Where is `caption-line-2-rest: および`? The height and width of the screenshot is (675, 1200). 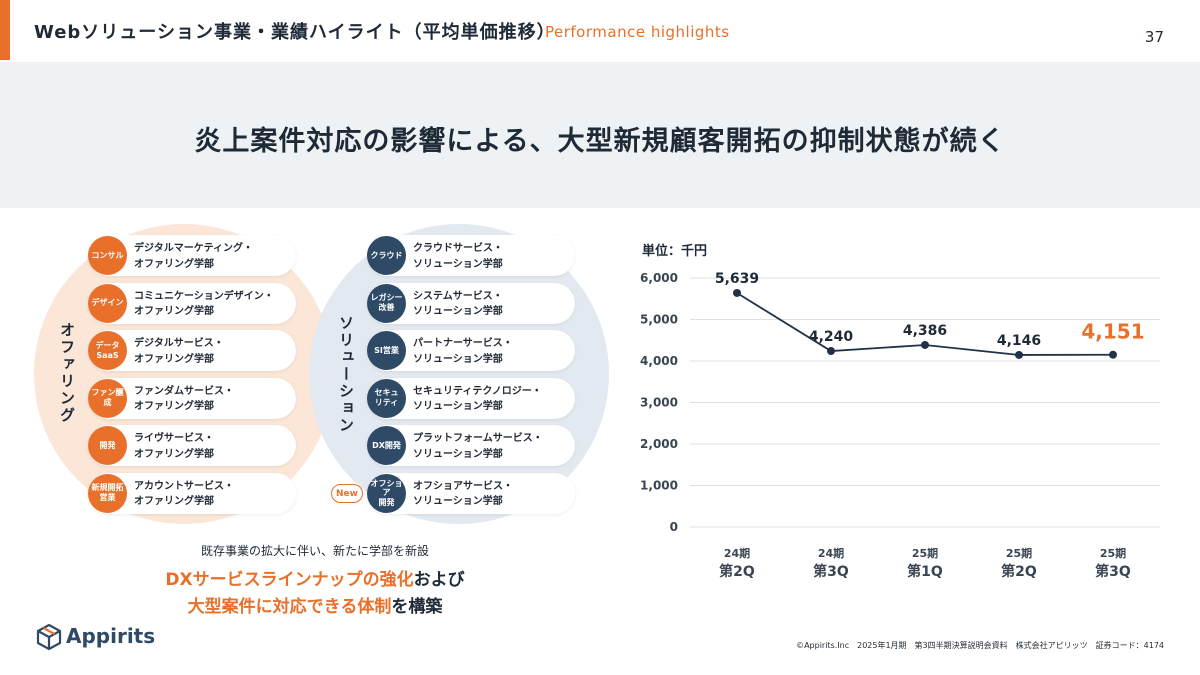 caption-line-2-rest: および is located at coordinates (439, 580).